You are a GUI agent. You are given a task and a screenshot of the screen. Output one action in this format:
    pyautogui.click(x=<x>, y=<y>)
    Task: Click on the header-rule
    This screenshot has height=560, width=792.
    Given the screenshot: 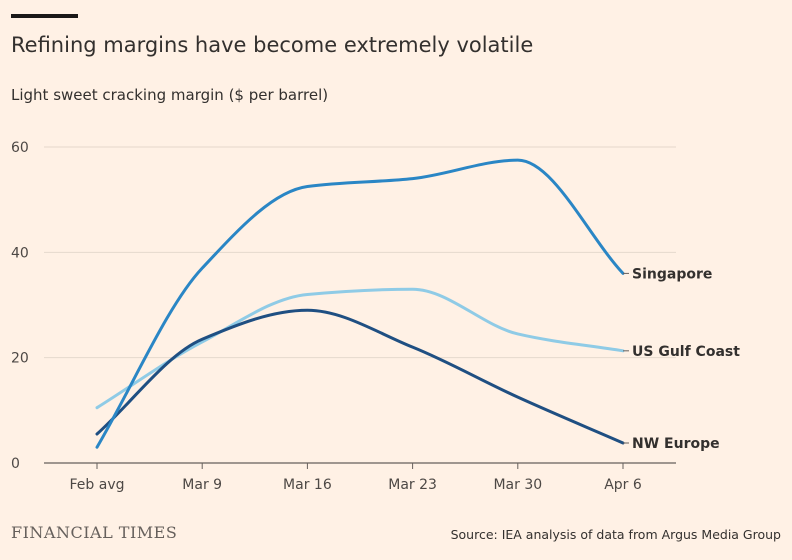 What is the action you would take?
    pyautogui.click(x=44, y=16)
    